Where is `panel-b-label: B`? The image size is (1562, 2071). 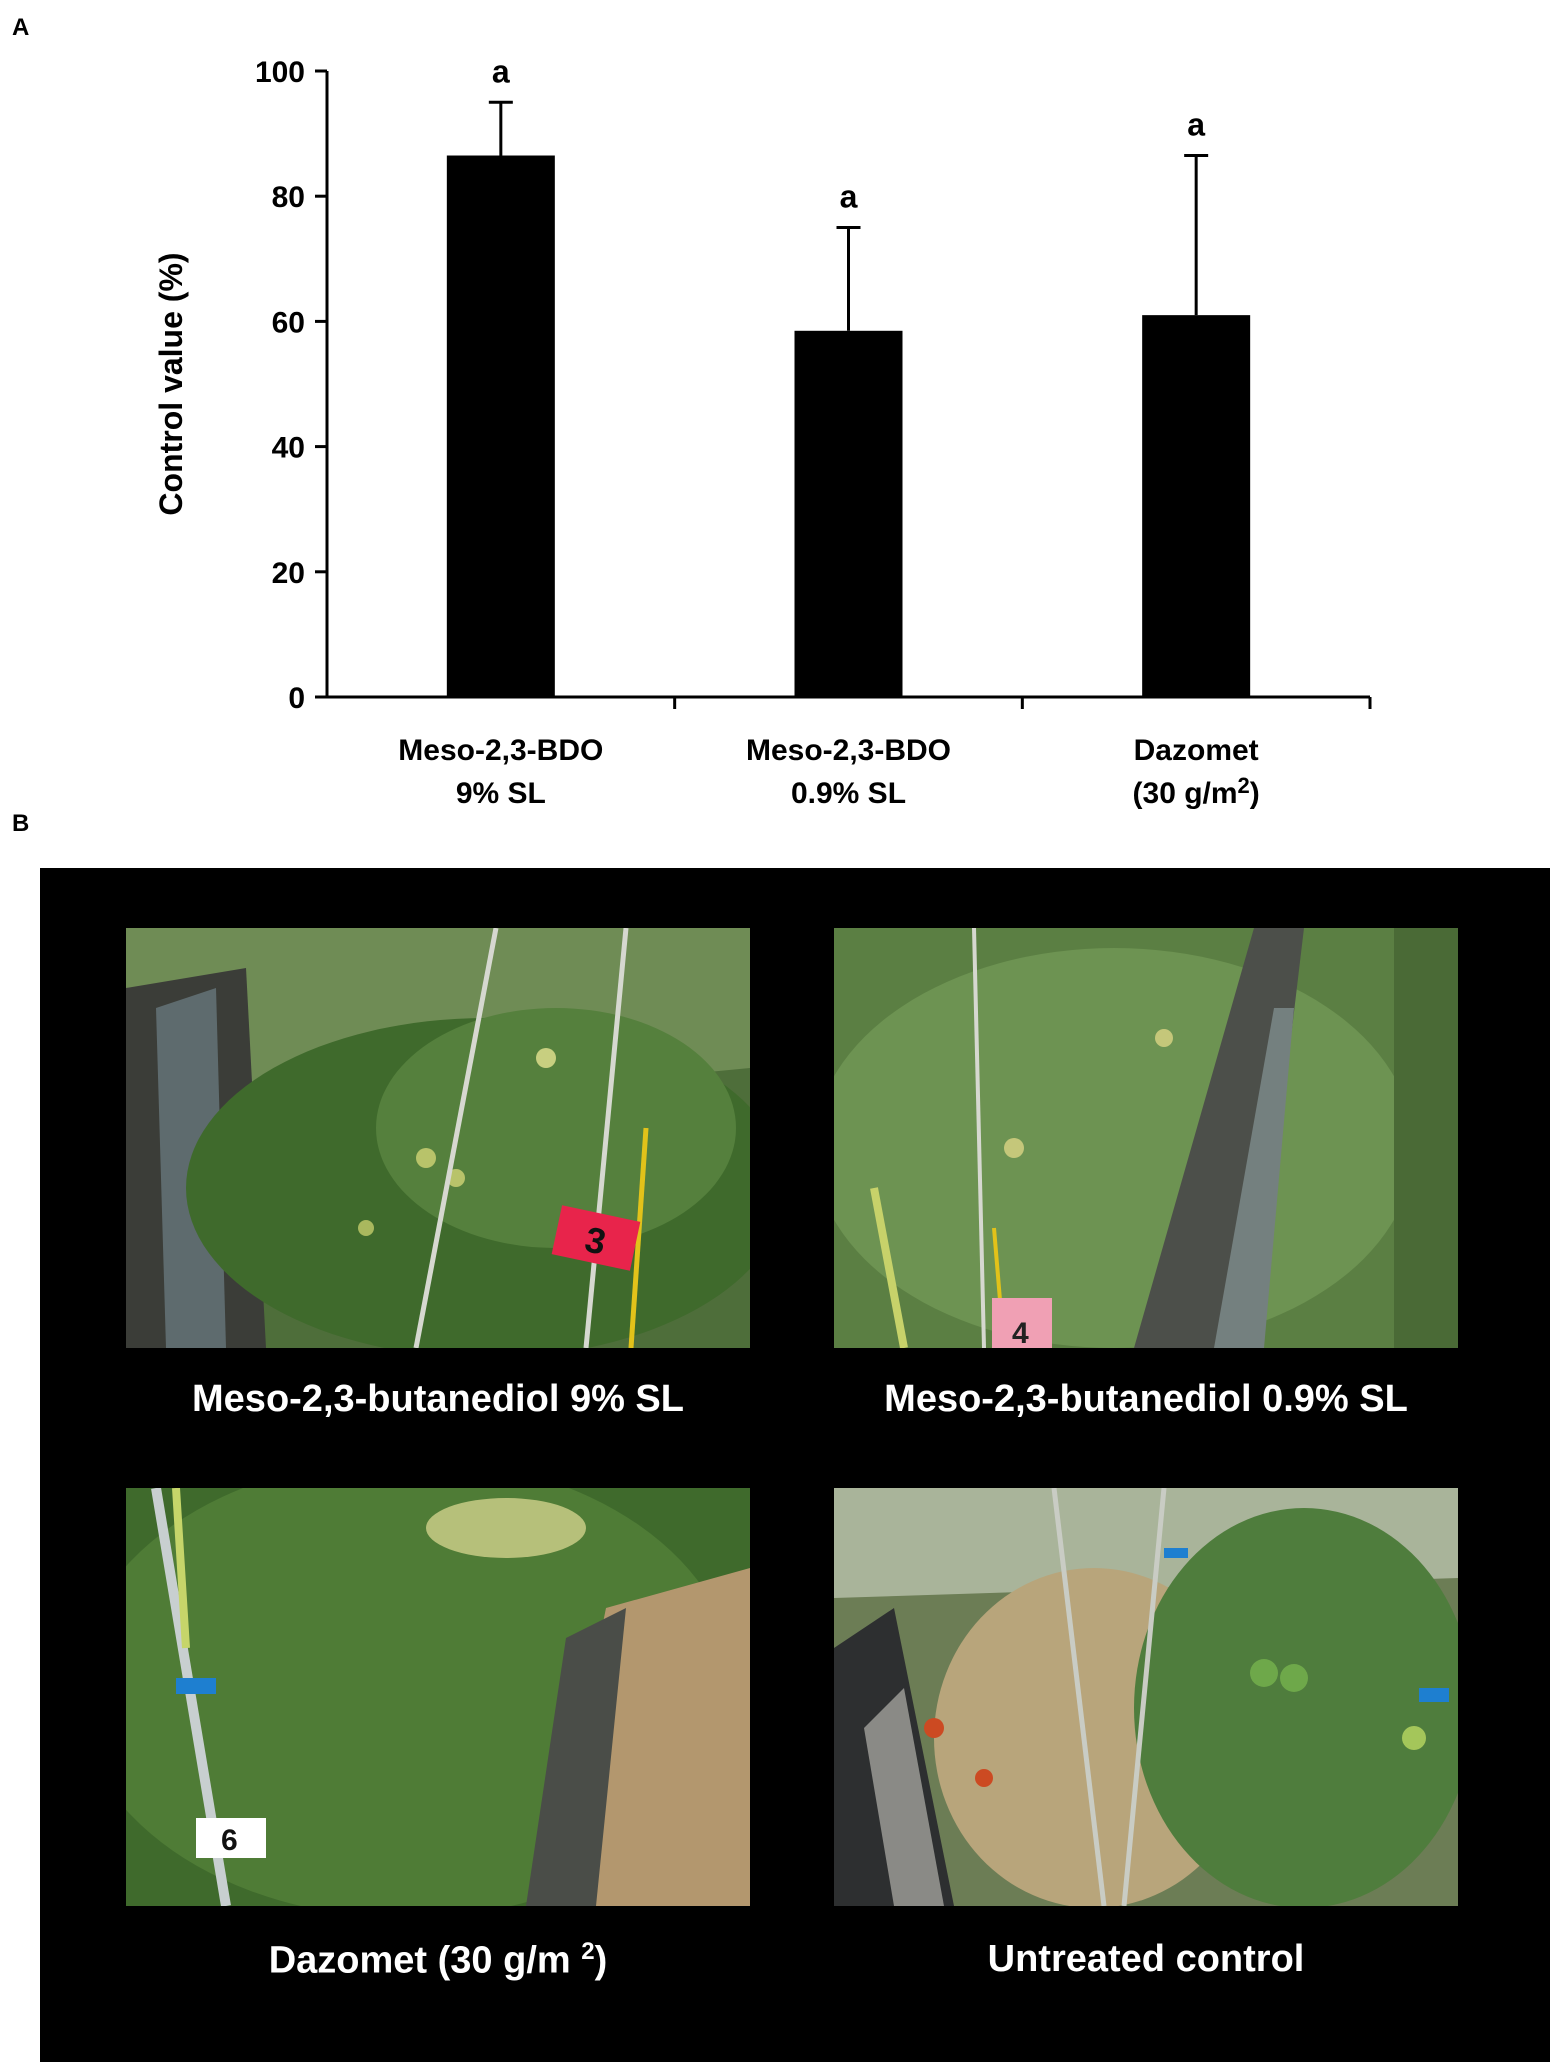
panel-b-label: B is located at coordinates (21, 823).